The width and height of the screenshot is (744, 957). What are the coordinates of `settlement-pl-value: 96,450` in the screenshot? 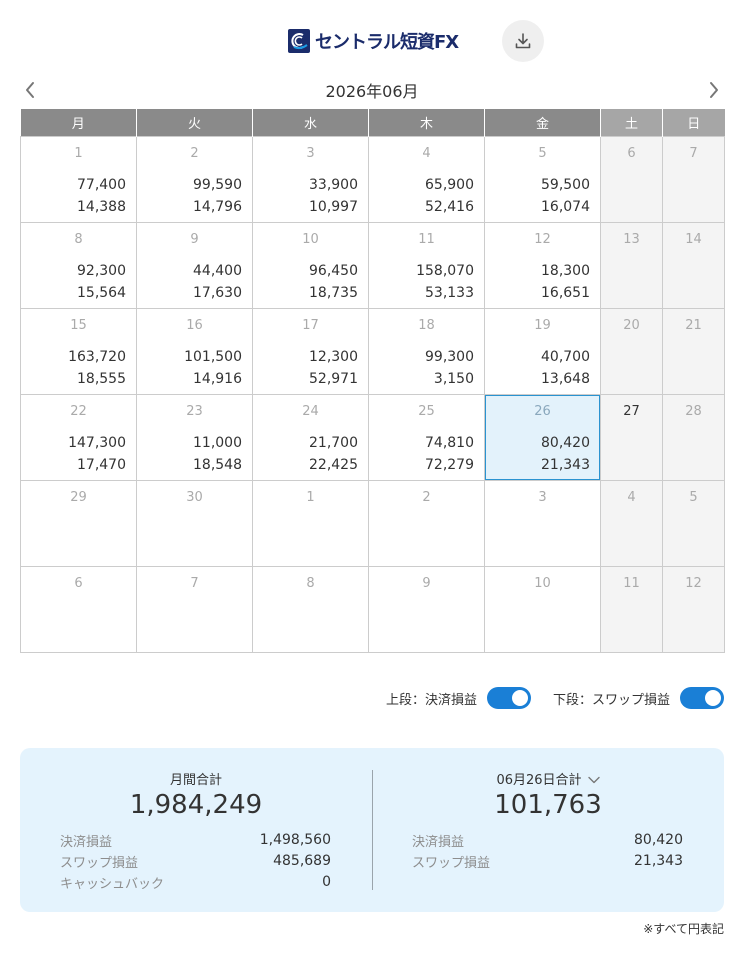 It's located at (333, 271).